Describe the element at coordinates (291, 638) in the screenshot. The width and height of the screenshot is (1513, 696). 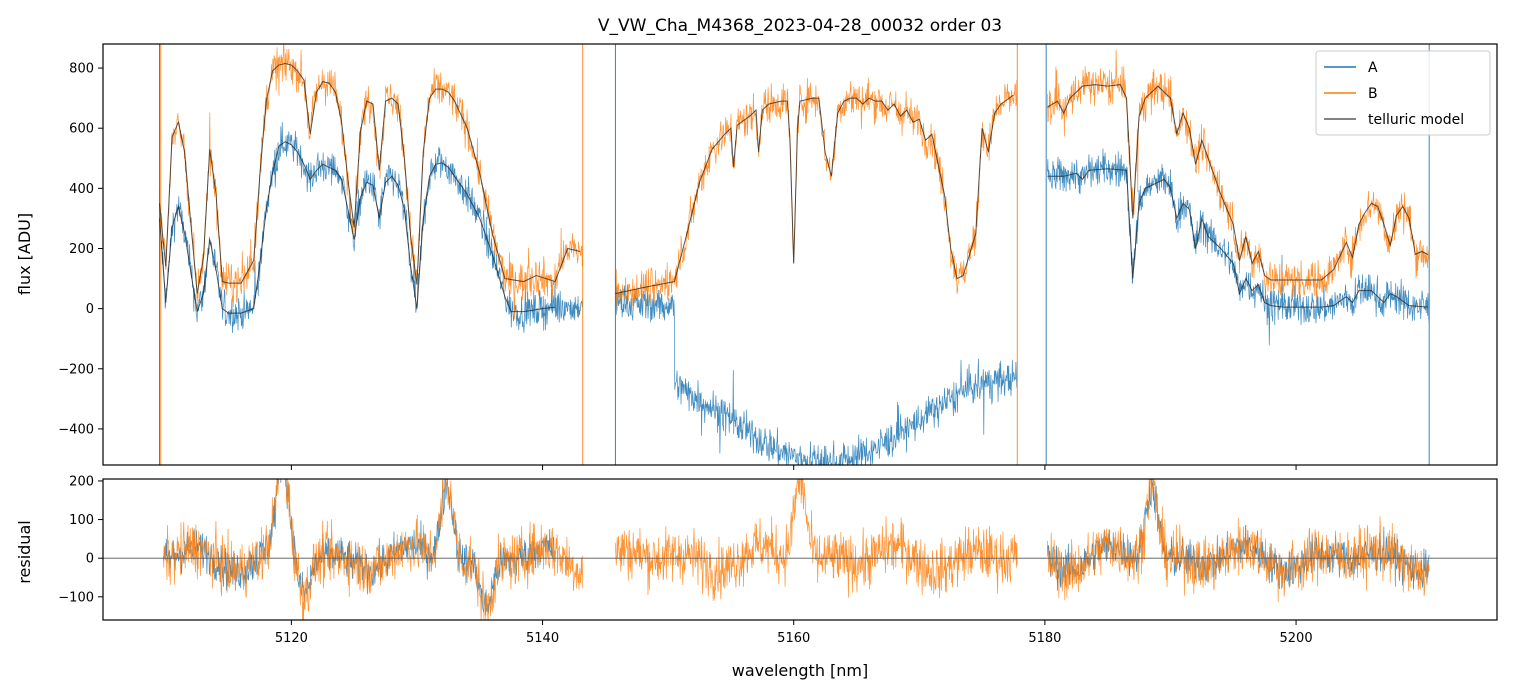
I see `x-tick-label: 5120` at that location.